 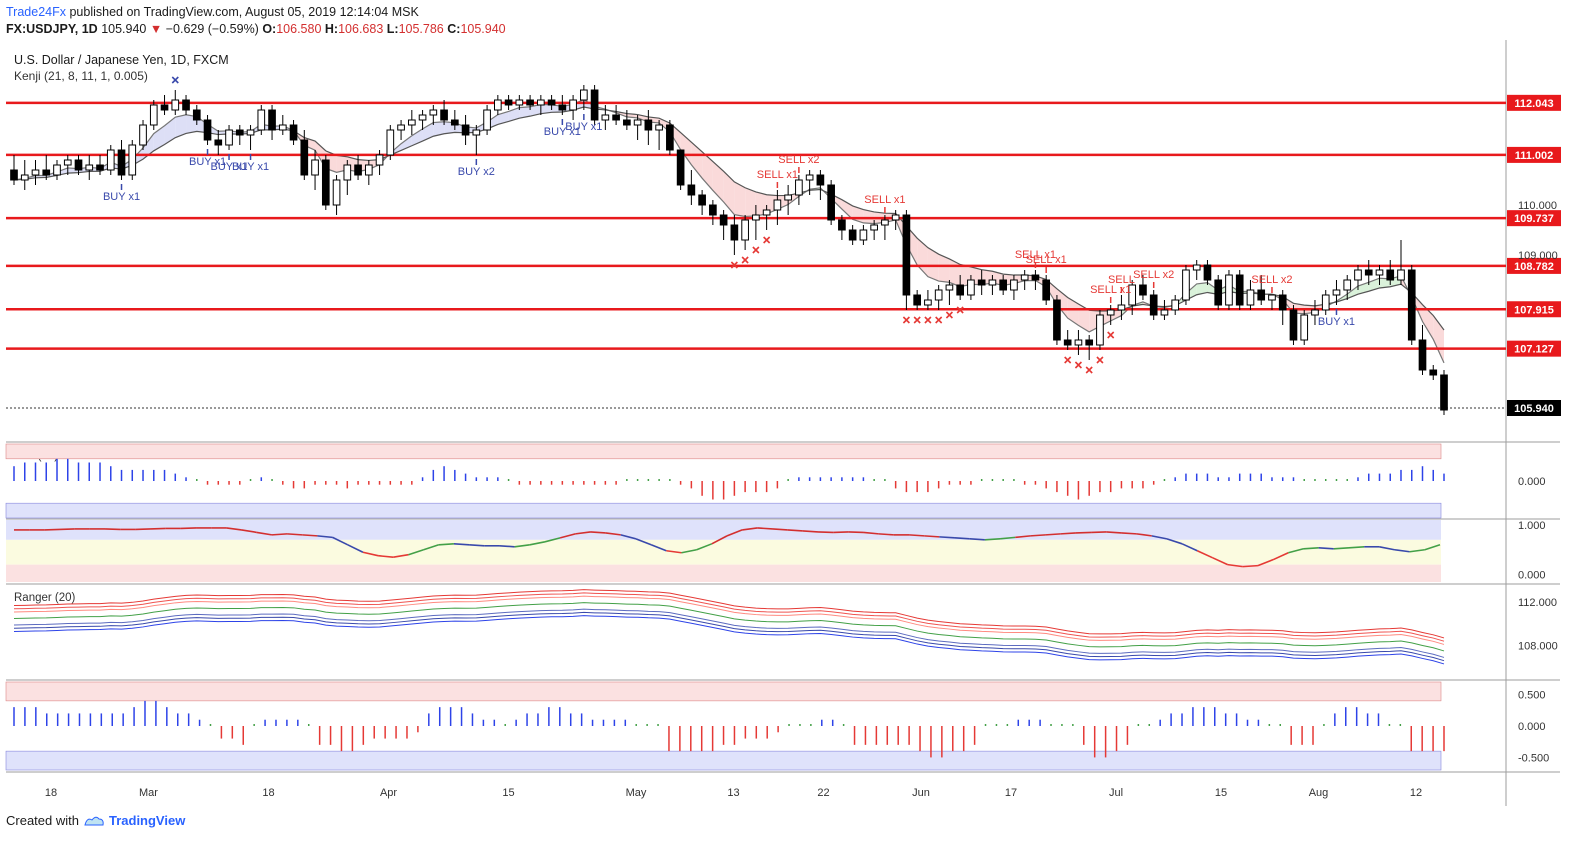 I want to click on tradingview-brand-link: TradingView, so click(x=147, y=820).